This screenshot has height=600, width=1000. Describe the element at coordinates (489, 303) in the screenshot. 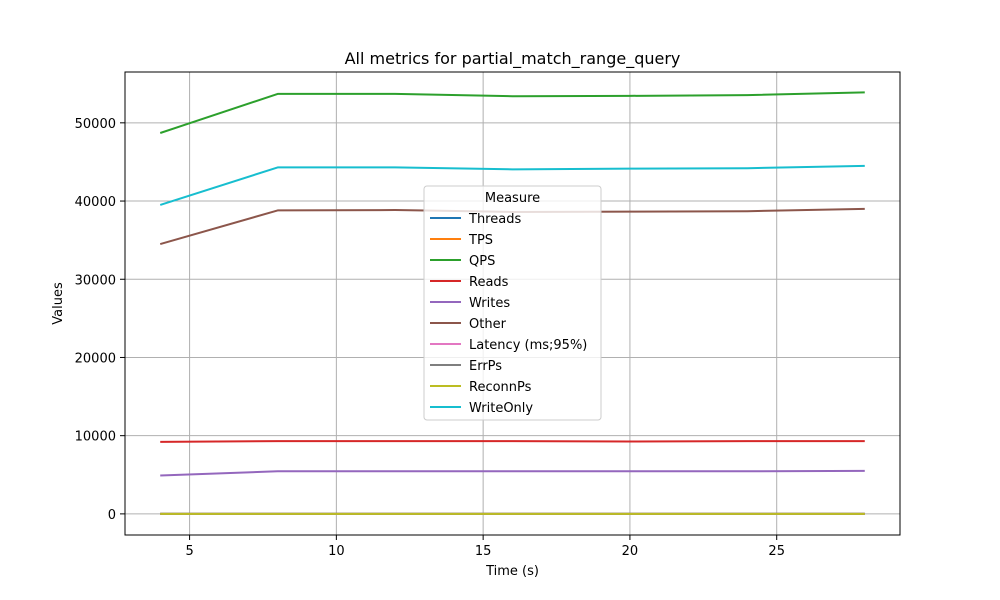

I see `legend-entry: Writes` at that location.